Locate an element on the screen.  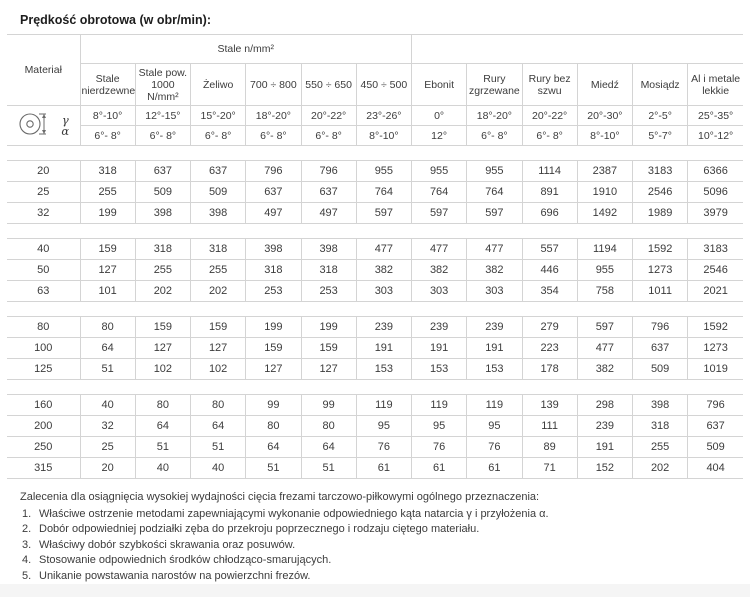
speed-cell: 61 is located at coordinates (494, 468).